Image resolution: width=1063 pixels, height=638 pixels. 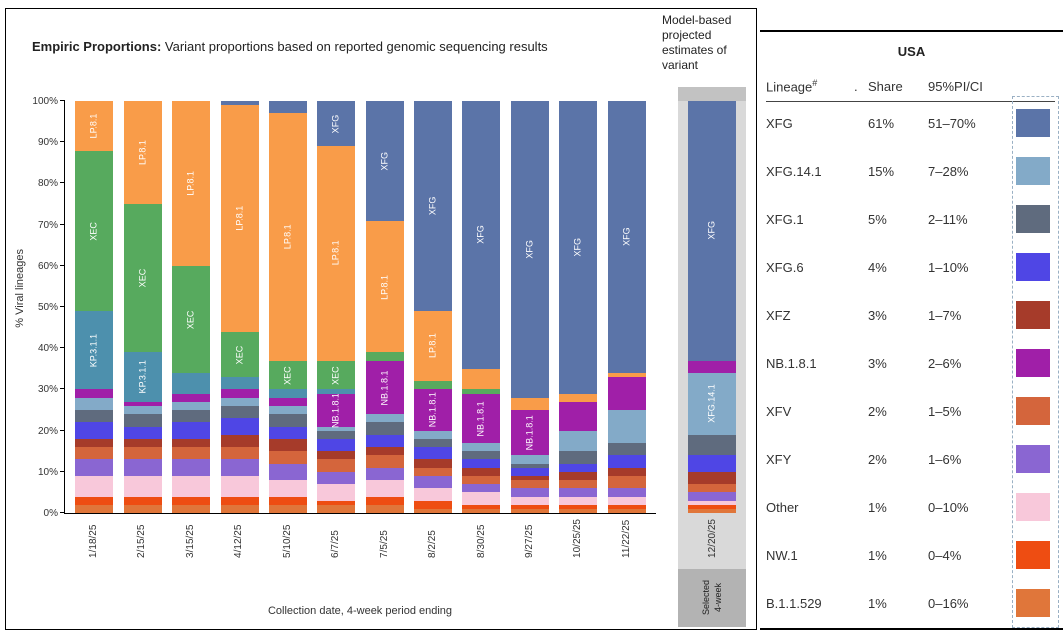 I want to click on stacked-bar: NB.1.8.1 XEC LP.8.1 XFG, so click(x=336, y=307).